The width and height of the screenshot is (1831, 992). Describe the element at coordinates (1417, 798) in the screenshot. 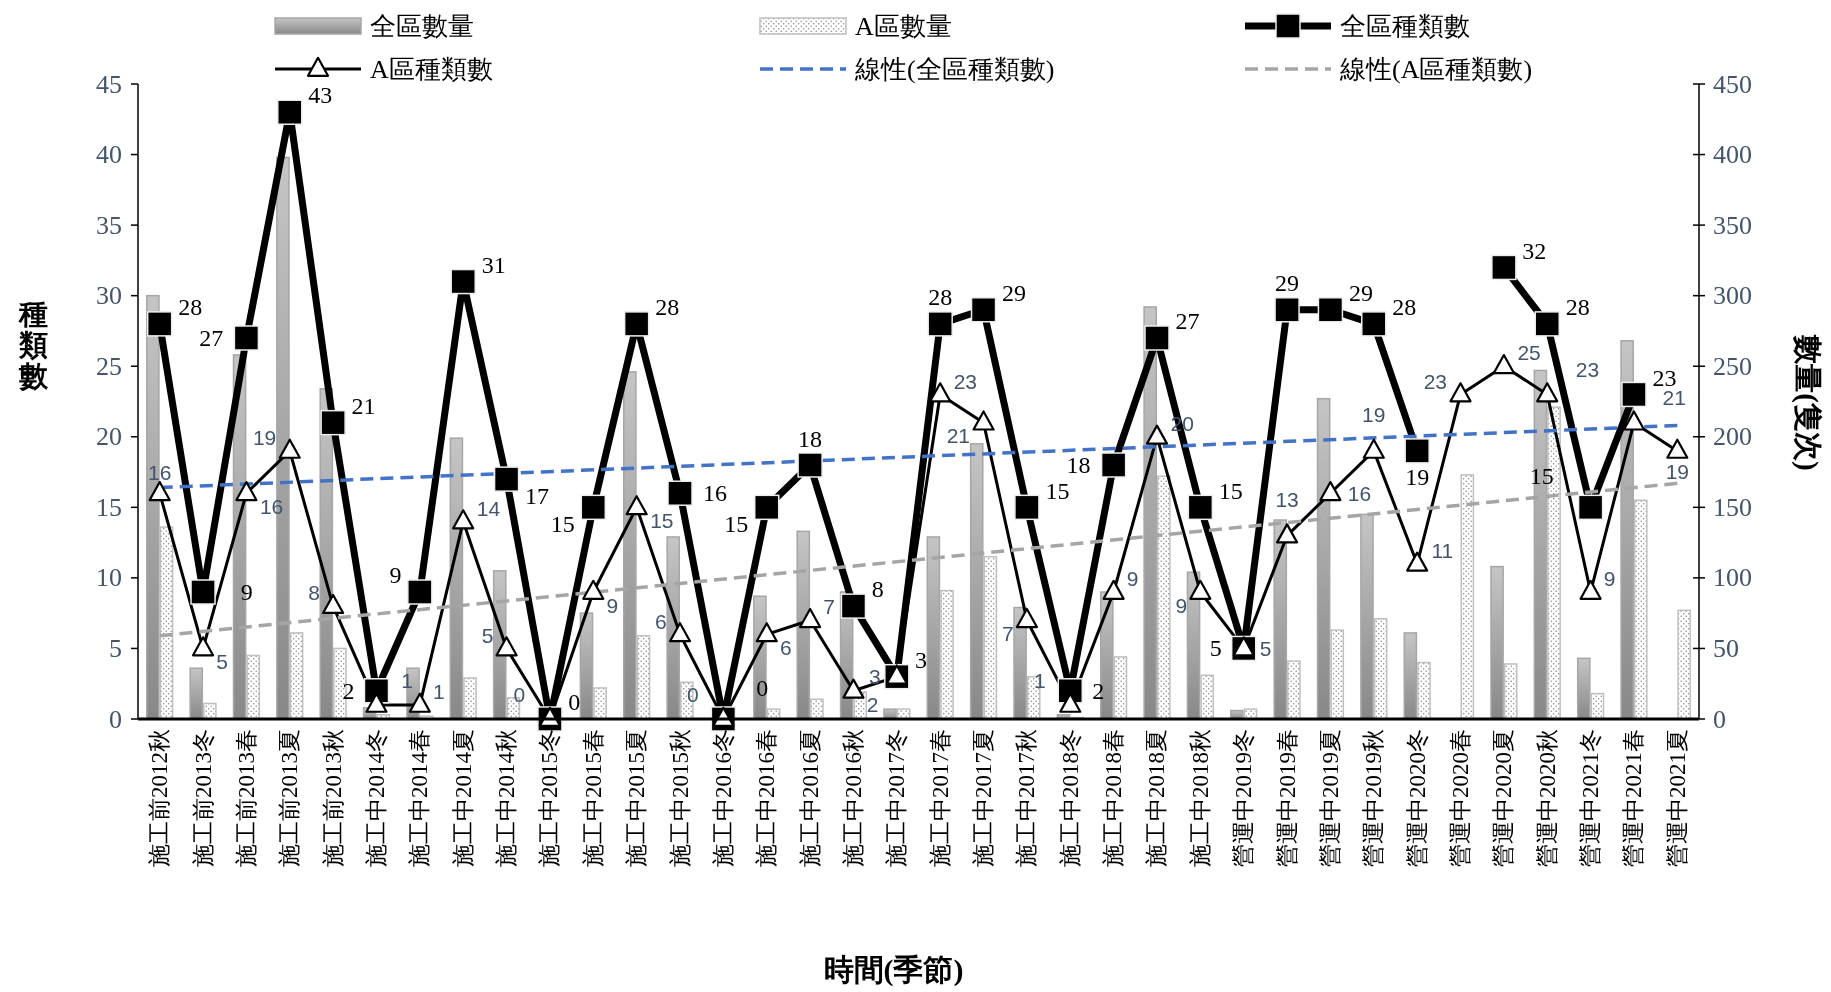

I see `x-tick-label: 營運中2020冬` at that location.